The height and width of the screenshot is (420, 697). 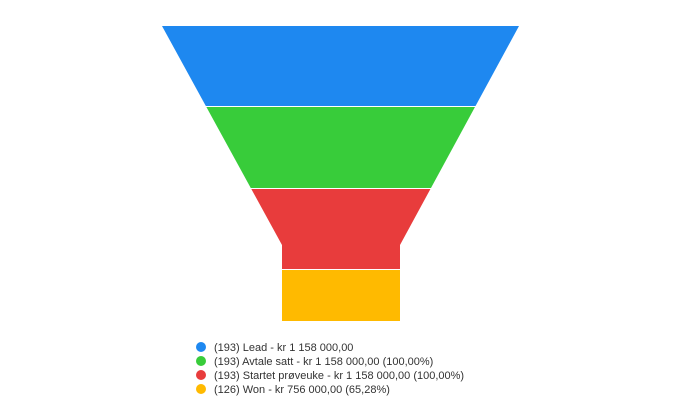 What do you see at coordinates (283, 348) in the screenshot?
I see `legend-label: (193) Lead - kr 1 158 000,00` at bounding box center [283, 348].